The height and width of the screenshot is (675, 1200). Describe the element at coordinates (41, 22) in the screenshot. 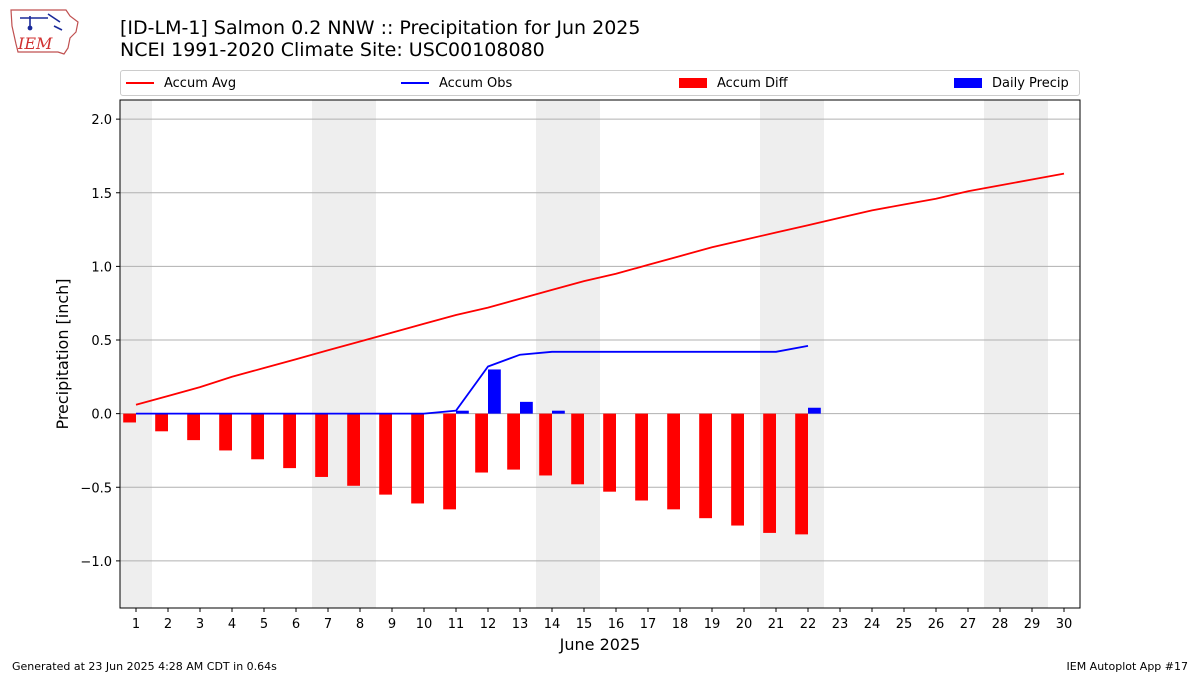

I see `wind-vane-icon` at that location.